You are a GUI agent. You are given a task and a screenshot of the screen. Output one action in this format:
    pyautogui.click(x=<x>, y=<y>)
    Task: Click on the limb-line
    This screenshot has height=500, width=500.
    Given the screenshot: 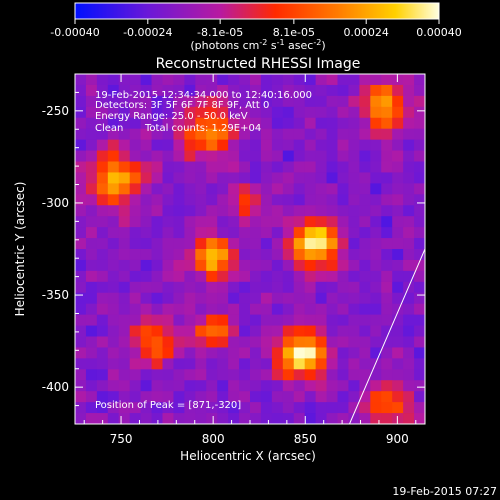 What is the action you would take?
    pyautogui.click(x=387, y=336)
    